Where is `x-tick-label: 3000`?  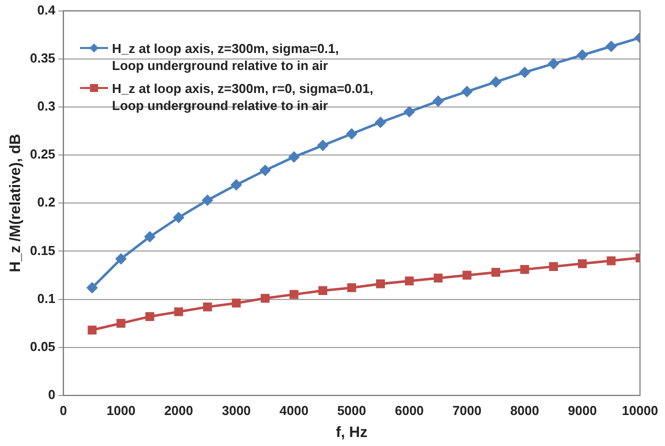 x-tick-label: 3000 is located at coordinates (236, 410).